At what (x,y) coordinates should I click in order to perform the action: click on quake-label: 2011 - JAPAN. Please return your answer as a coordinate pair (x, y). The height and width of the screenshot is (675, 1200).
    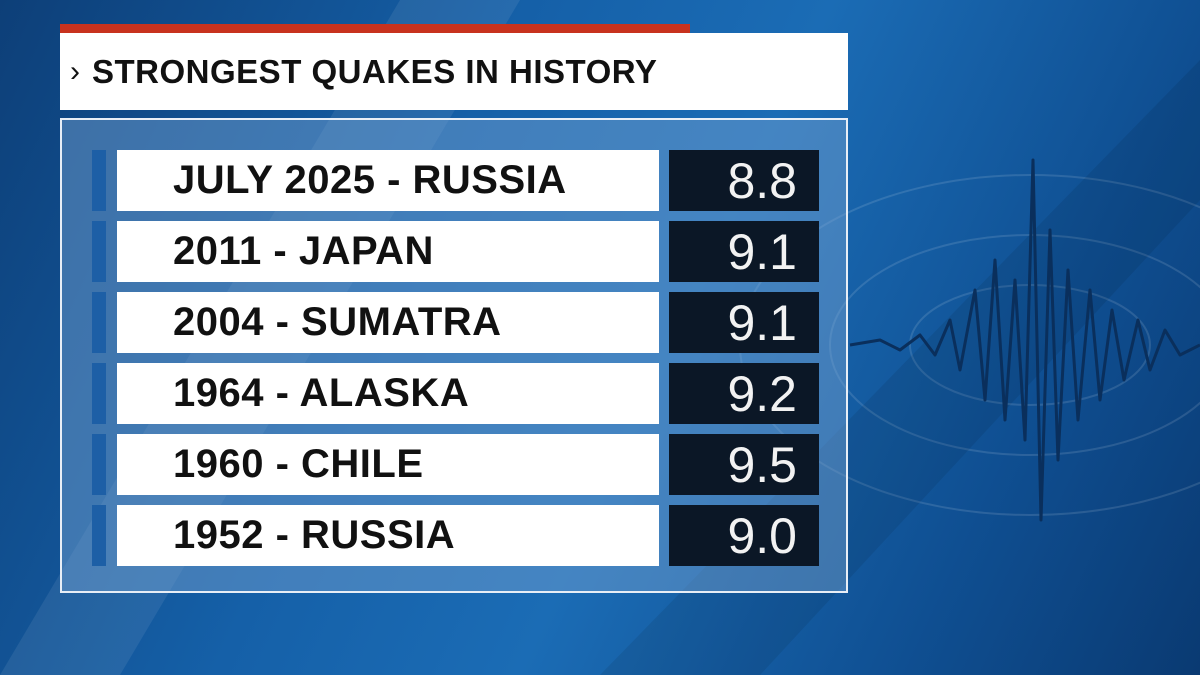
    Looking at the image, I should click on (388, 251).